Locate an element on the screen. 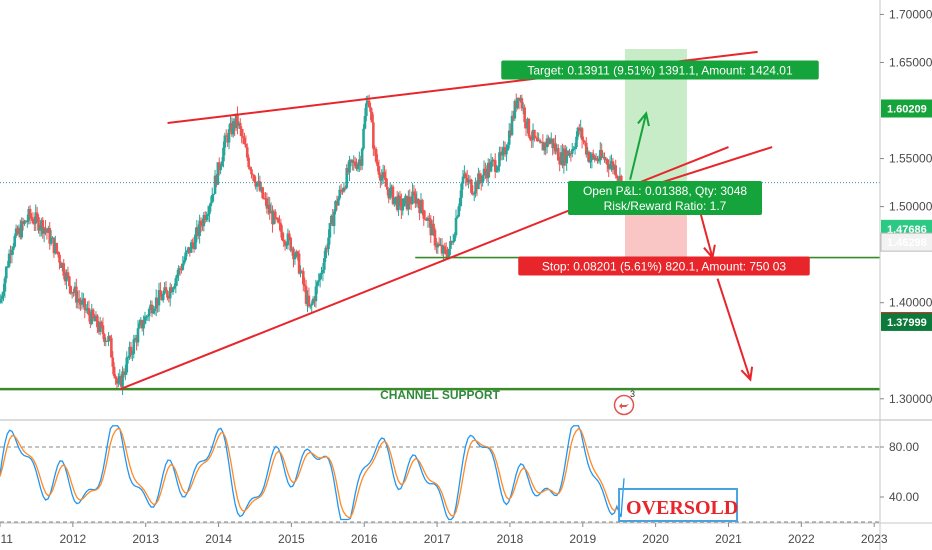  channel-support-label: CHANNEL SUPPORT is located at coordinates (440, 395).